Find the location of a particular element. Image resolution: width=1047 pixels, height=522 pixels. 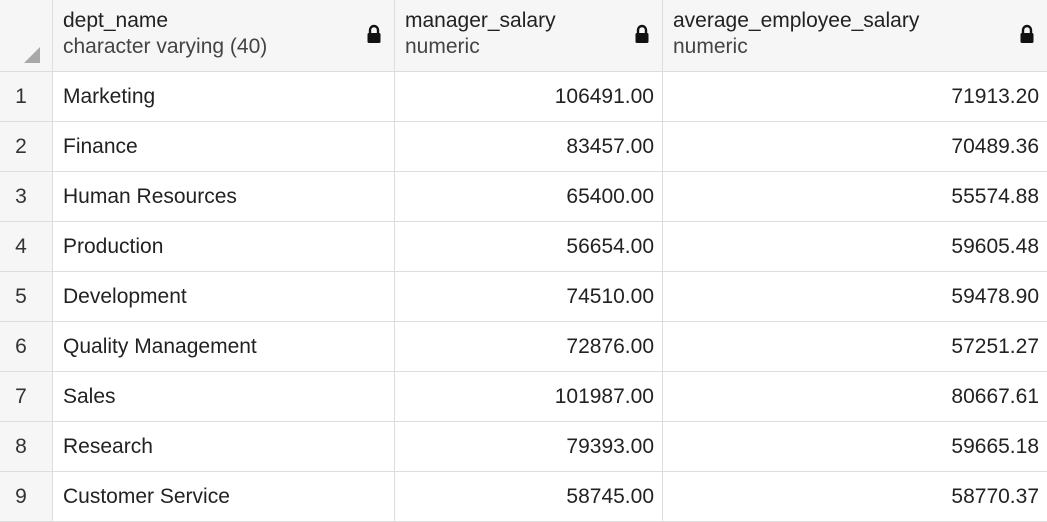

row-number: 3 is located at coordinates (26, 197).